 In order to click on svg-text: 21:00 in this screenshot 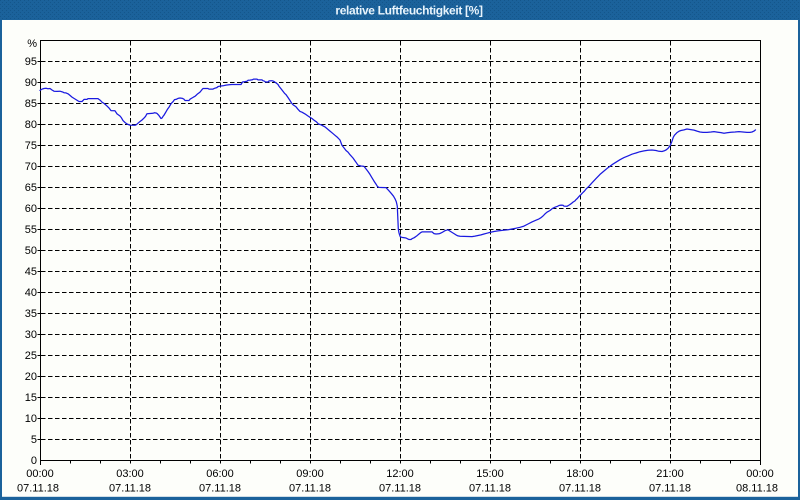, I will do `click(670, 474)`.